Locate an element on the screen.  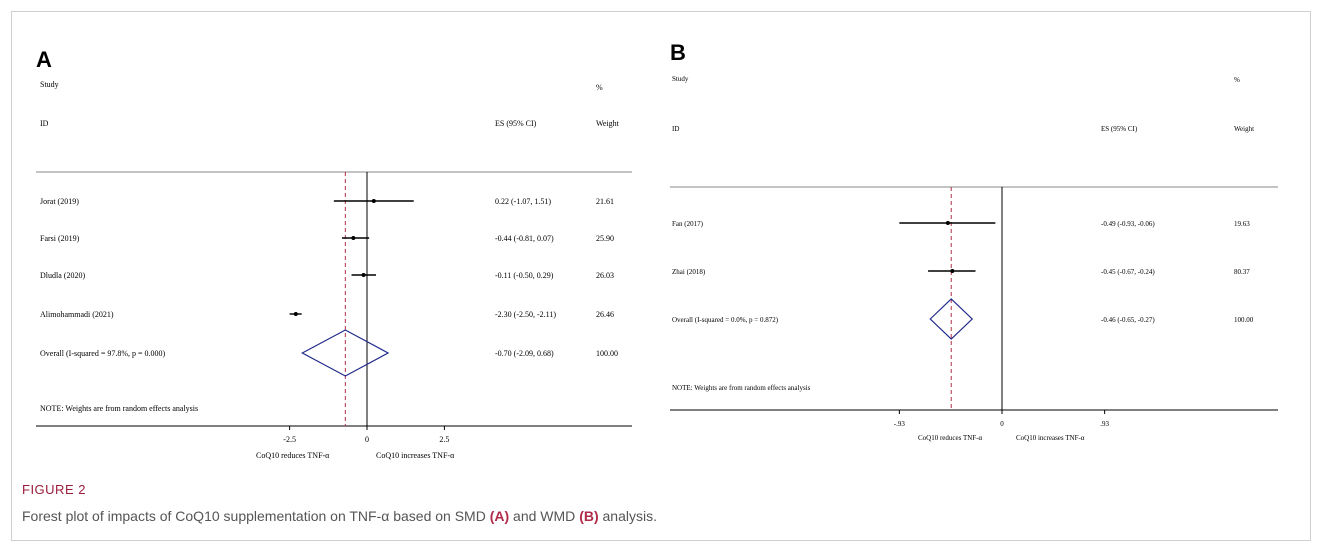
panel-a-xlabel-left: CoQ10 reduces TNF-α is located at coordinates (293, 455).